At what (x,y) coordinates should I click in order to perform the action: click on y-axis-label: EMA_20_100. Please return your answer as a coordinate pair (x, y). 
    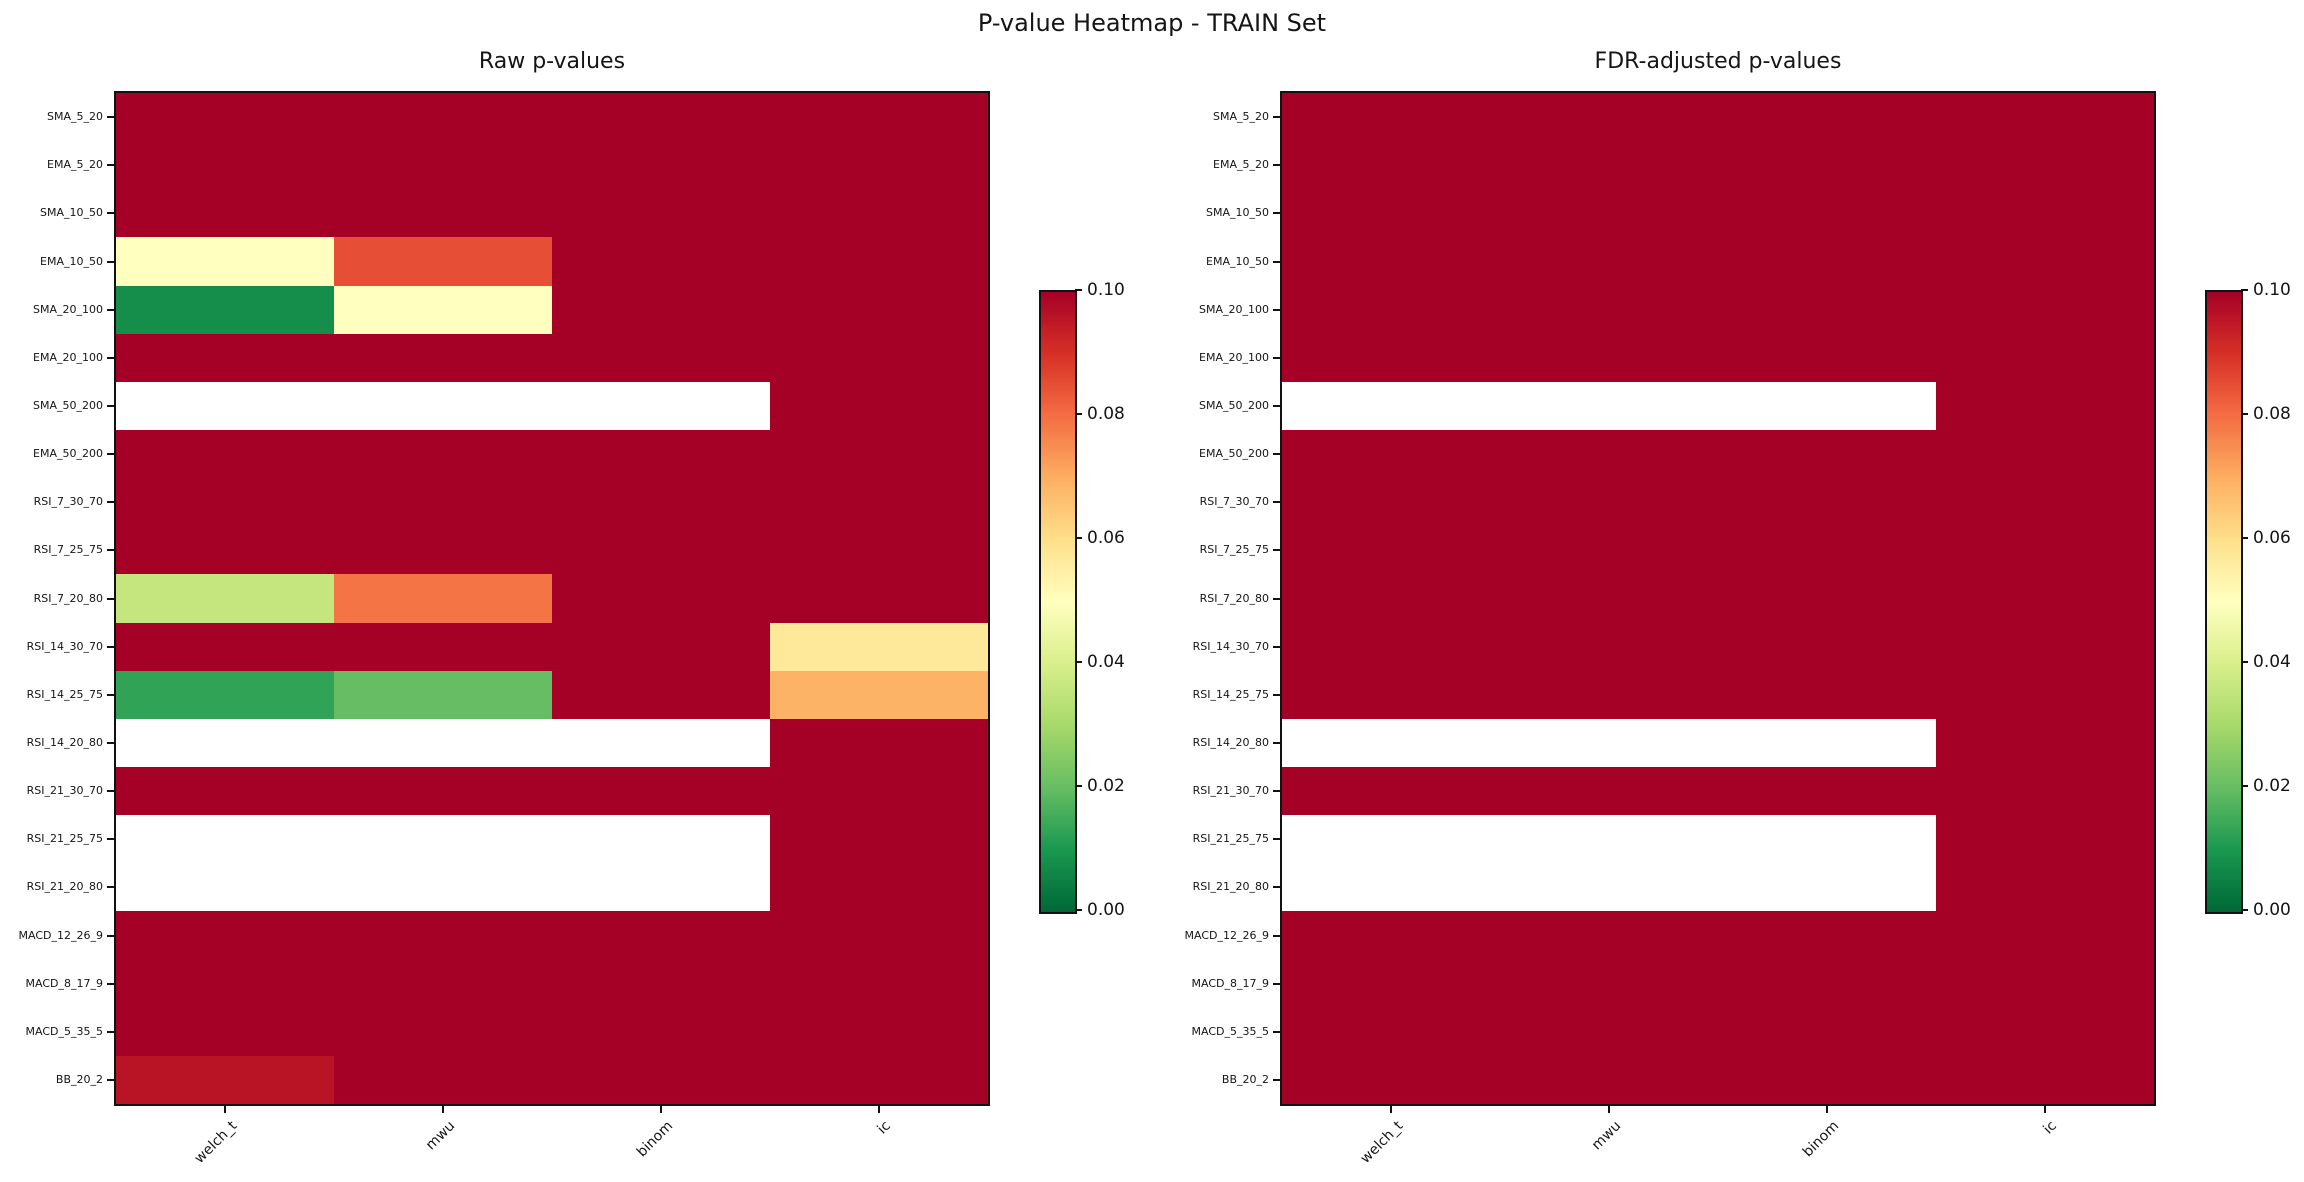
    Looking at the image, I should click on (68, 357).